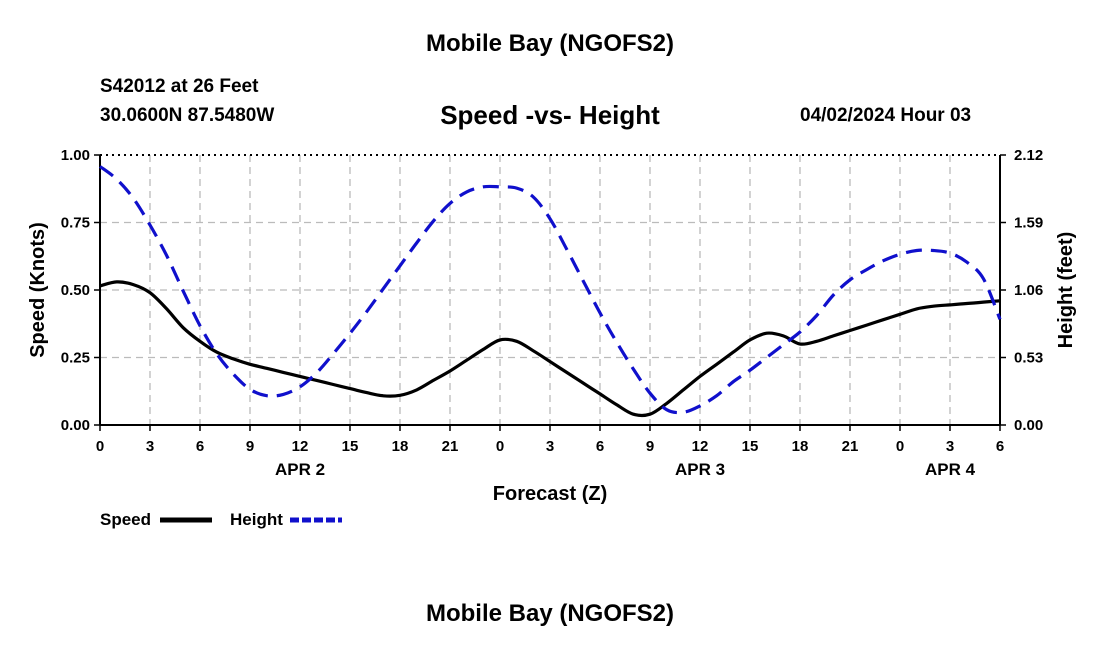 This screenshot has height=650, width=1100. I want to click on y-right-tick-label: 1.06, so click(1028, 290).